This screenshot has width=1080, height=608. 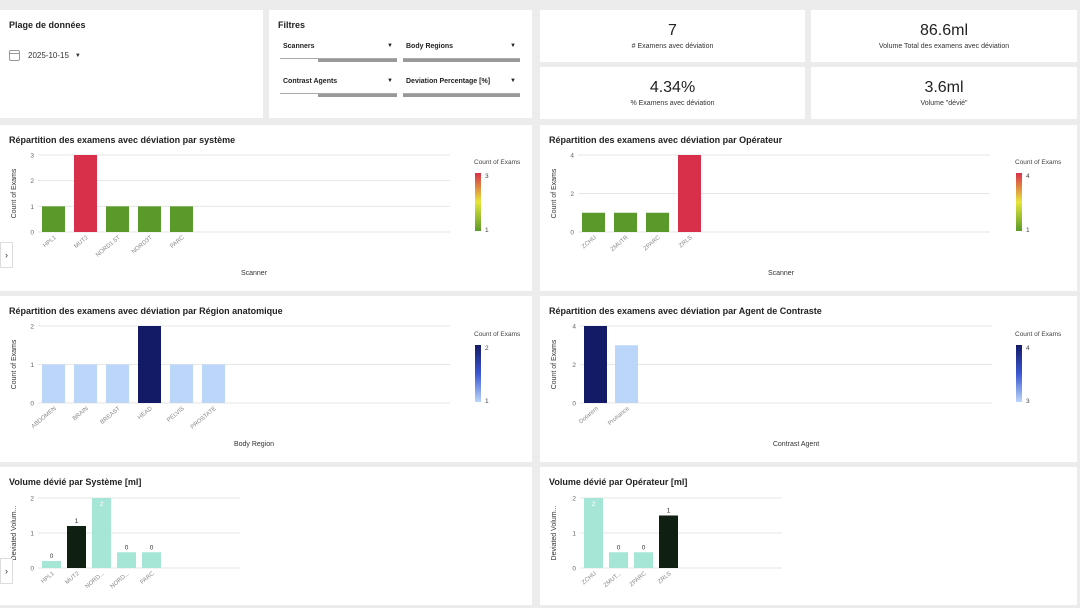 I want to click on x-tick-label: PROSTATE, so click(x=204, y=418).